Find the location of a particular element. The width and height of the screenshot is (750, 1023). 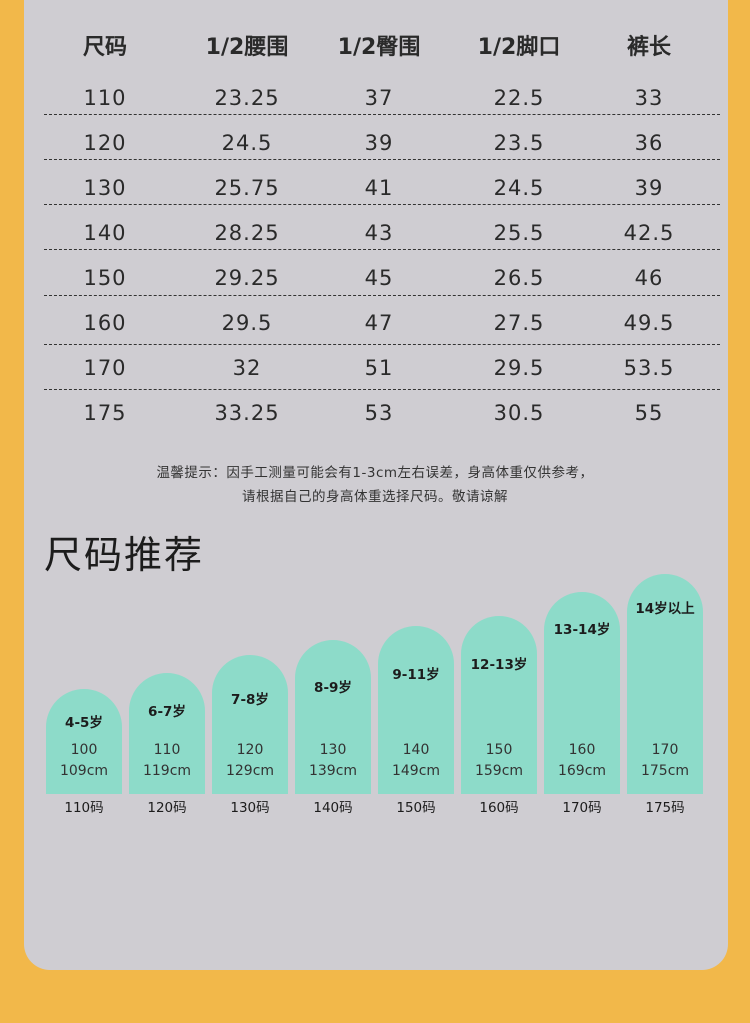

card-height-to: 139cm is located at coordinates (333, 771).